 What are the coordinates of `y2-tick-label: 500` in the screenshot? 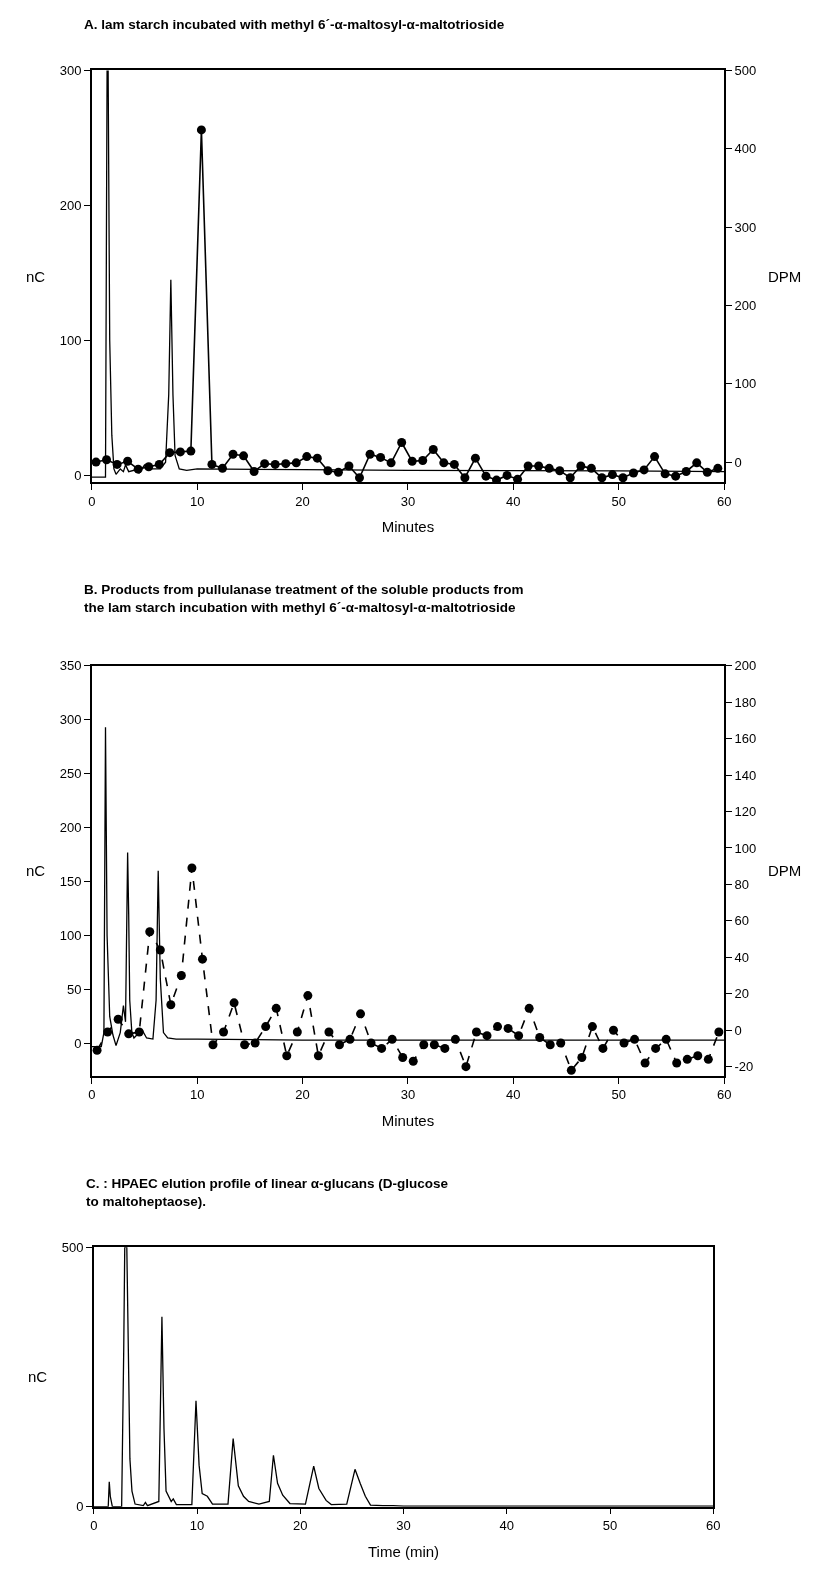 It's located at (745, 70).